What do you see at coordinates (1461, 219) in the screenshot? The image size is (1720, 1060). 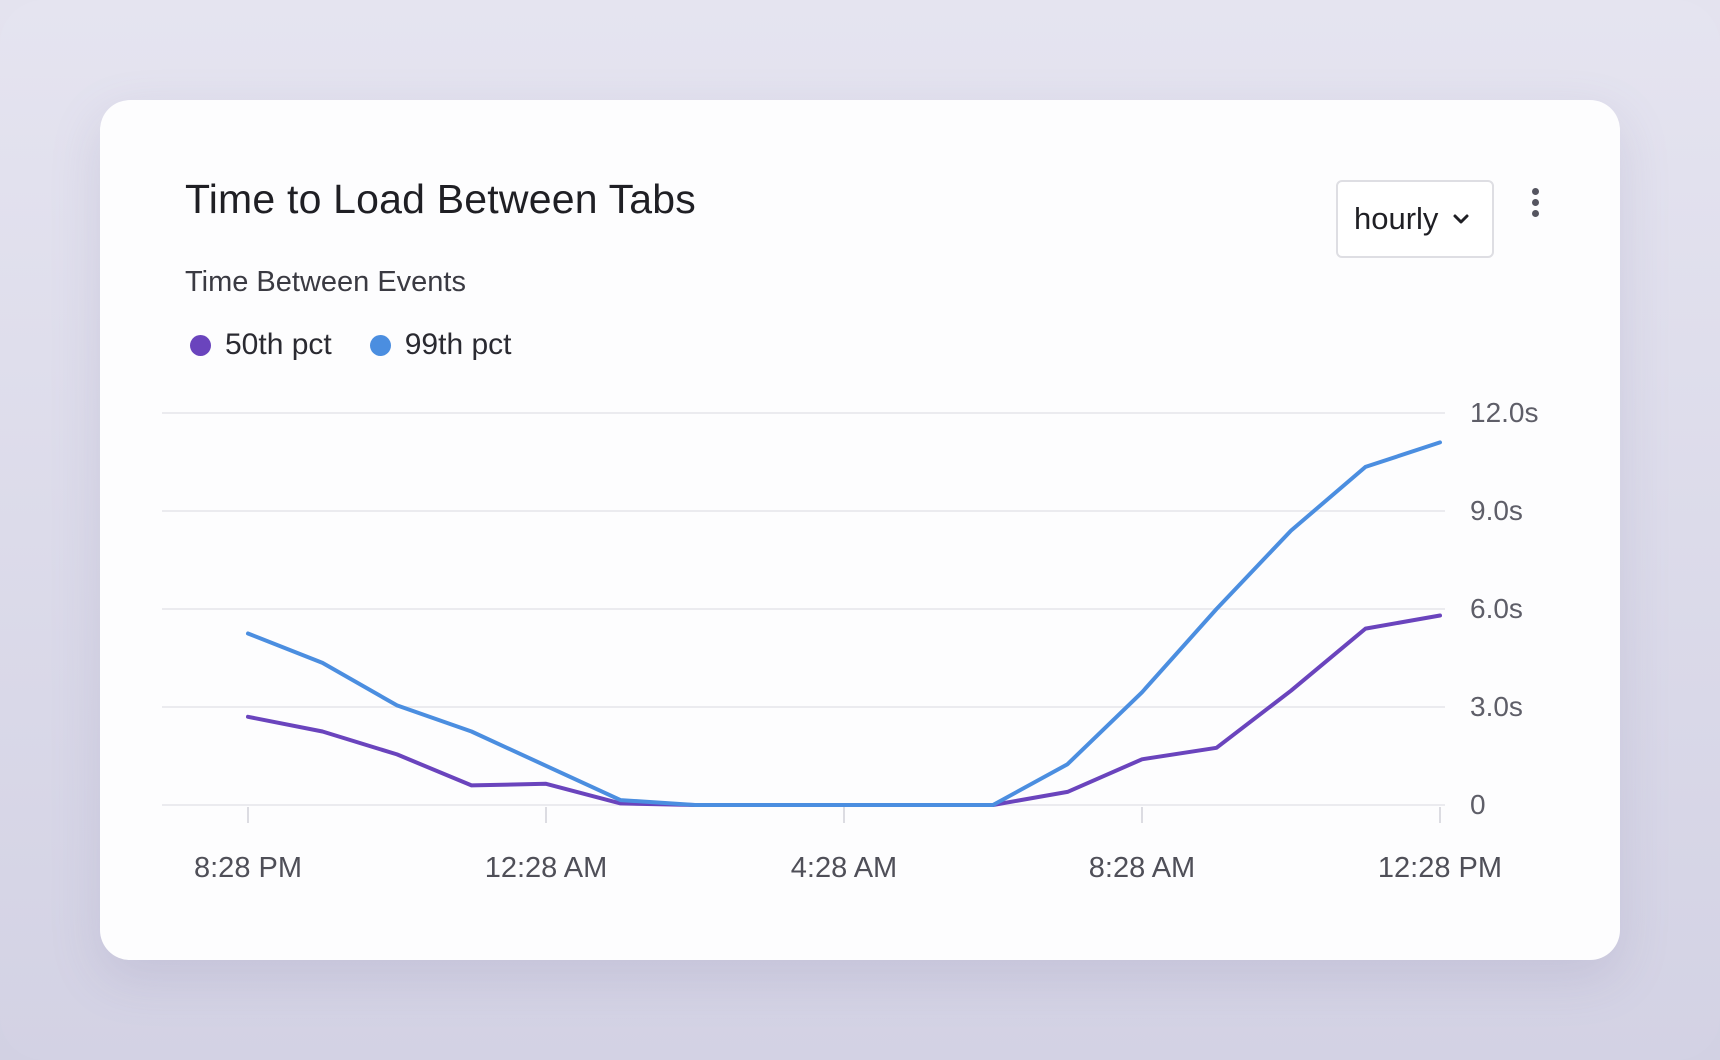 I see `chevron-down-icon` at bounding box center [1461, 219].